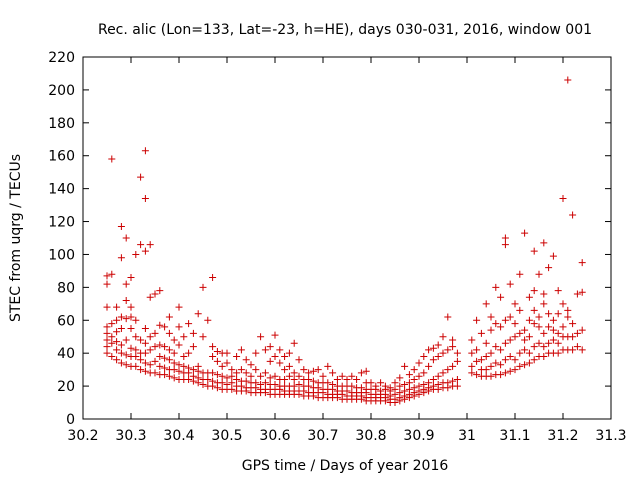 The width and height of the screenshot is (640, 480). What do you see at coordinates (70, 420) in the screenshot?
I see `y-tick-label: 0` at bounding box center [70, 420].